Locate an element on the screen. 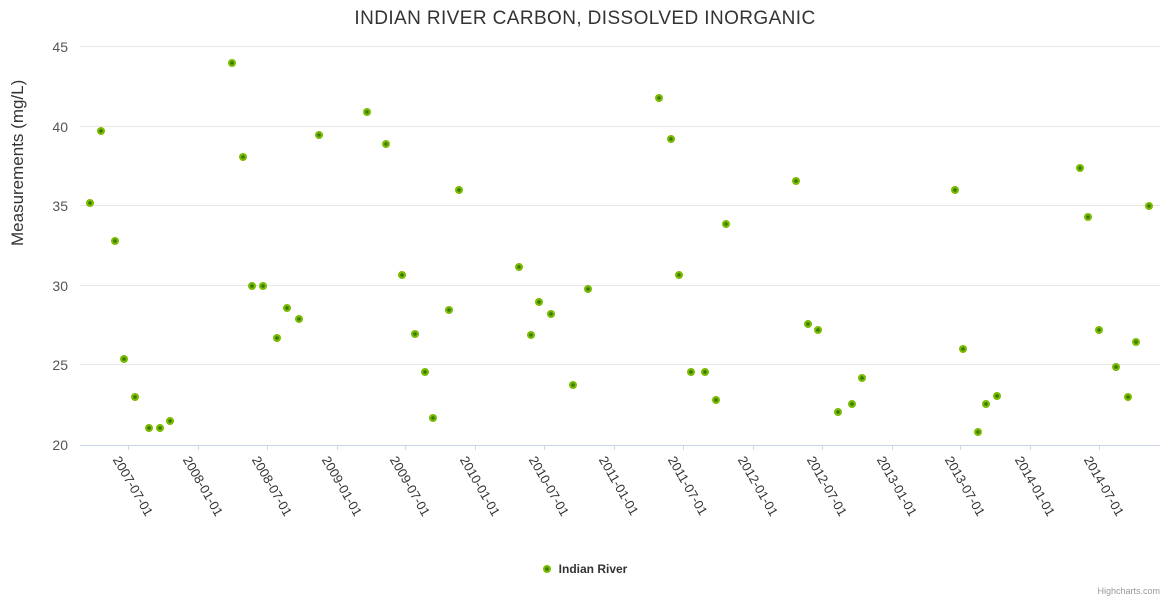 The height and width of the screenshot is (600, 1170). legend-item-indian-river: Indian River is located at coordinates (585, 569).